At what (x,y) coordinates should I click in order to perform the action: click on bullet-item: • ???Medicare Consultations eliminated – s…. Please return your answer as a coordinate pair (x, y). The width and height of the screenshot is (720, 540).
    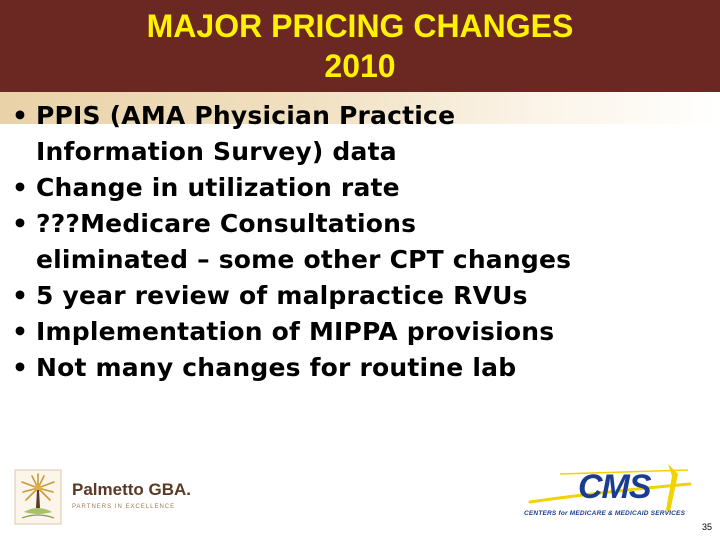
    Looking at the image, I should click on (362, 242).